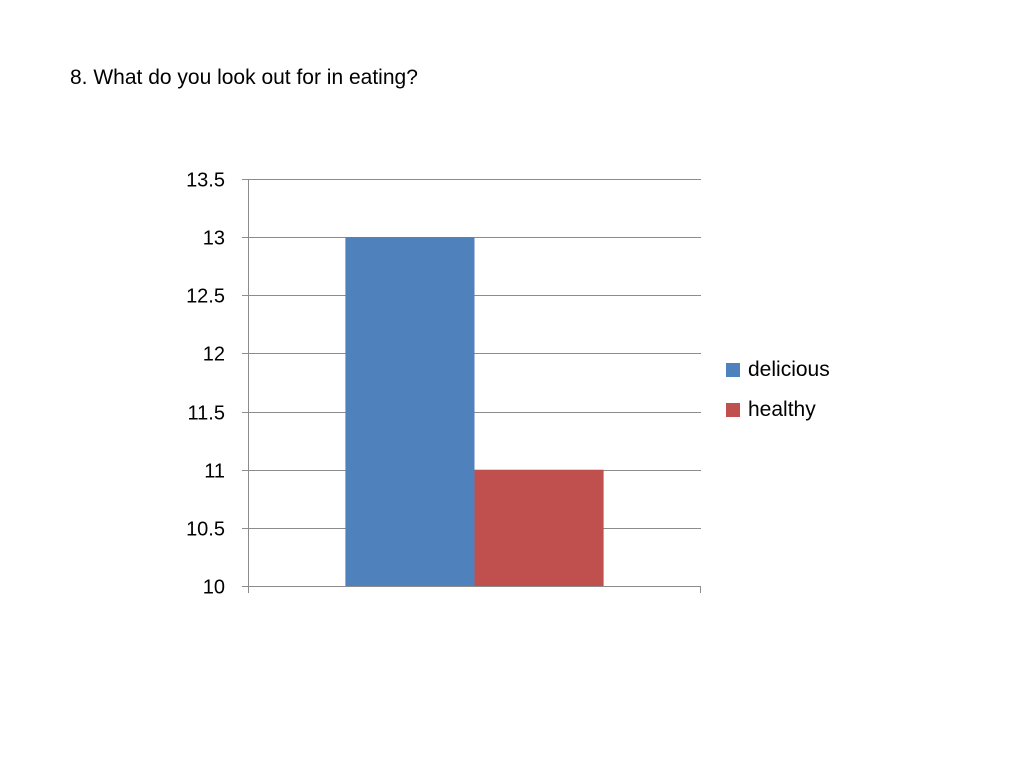 The image size is (1024, 768). What do you see at coordinates (206, 414) in the screenshot?
I see `y-tick-label: 11.5` at bounding box center [206, 414].